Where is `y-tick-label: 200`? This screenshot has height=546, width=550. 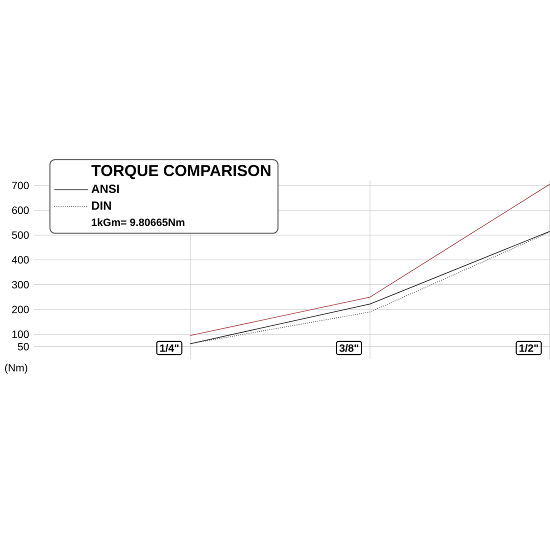 y-tick-label: 200 is located at coordinates (20, 310).